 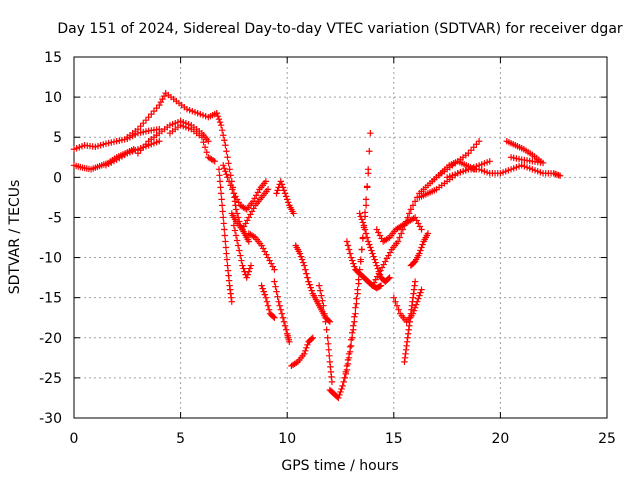 I want to click on series-prn-w, so click(x=392, y=247).